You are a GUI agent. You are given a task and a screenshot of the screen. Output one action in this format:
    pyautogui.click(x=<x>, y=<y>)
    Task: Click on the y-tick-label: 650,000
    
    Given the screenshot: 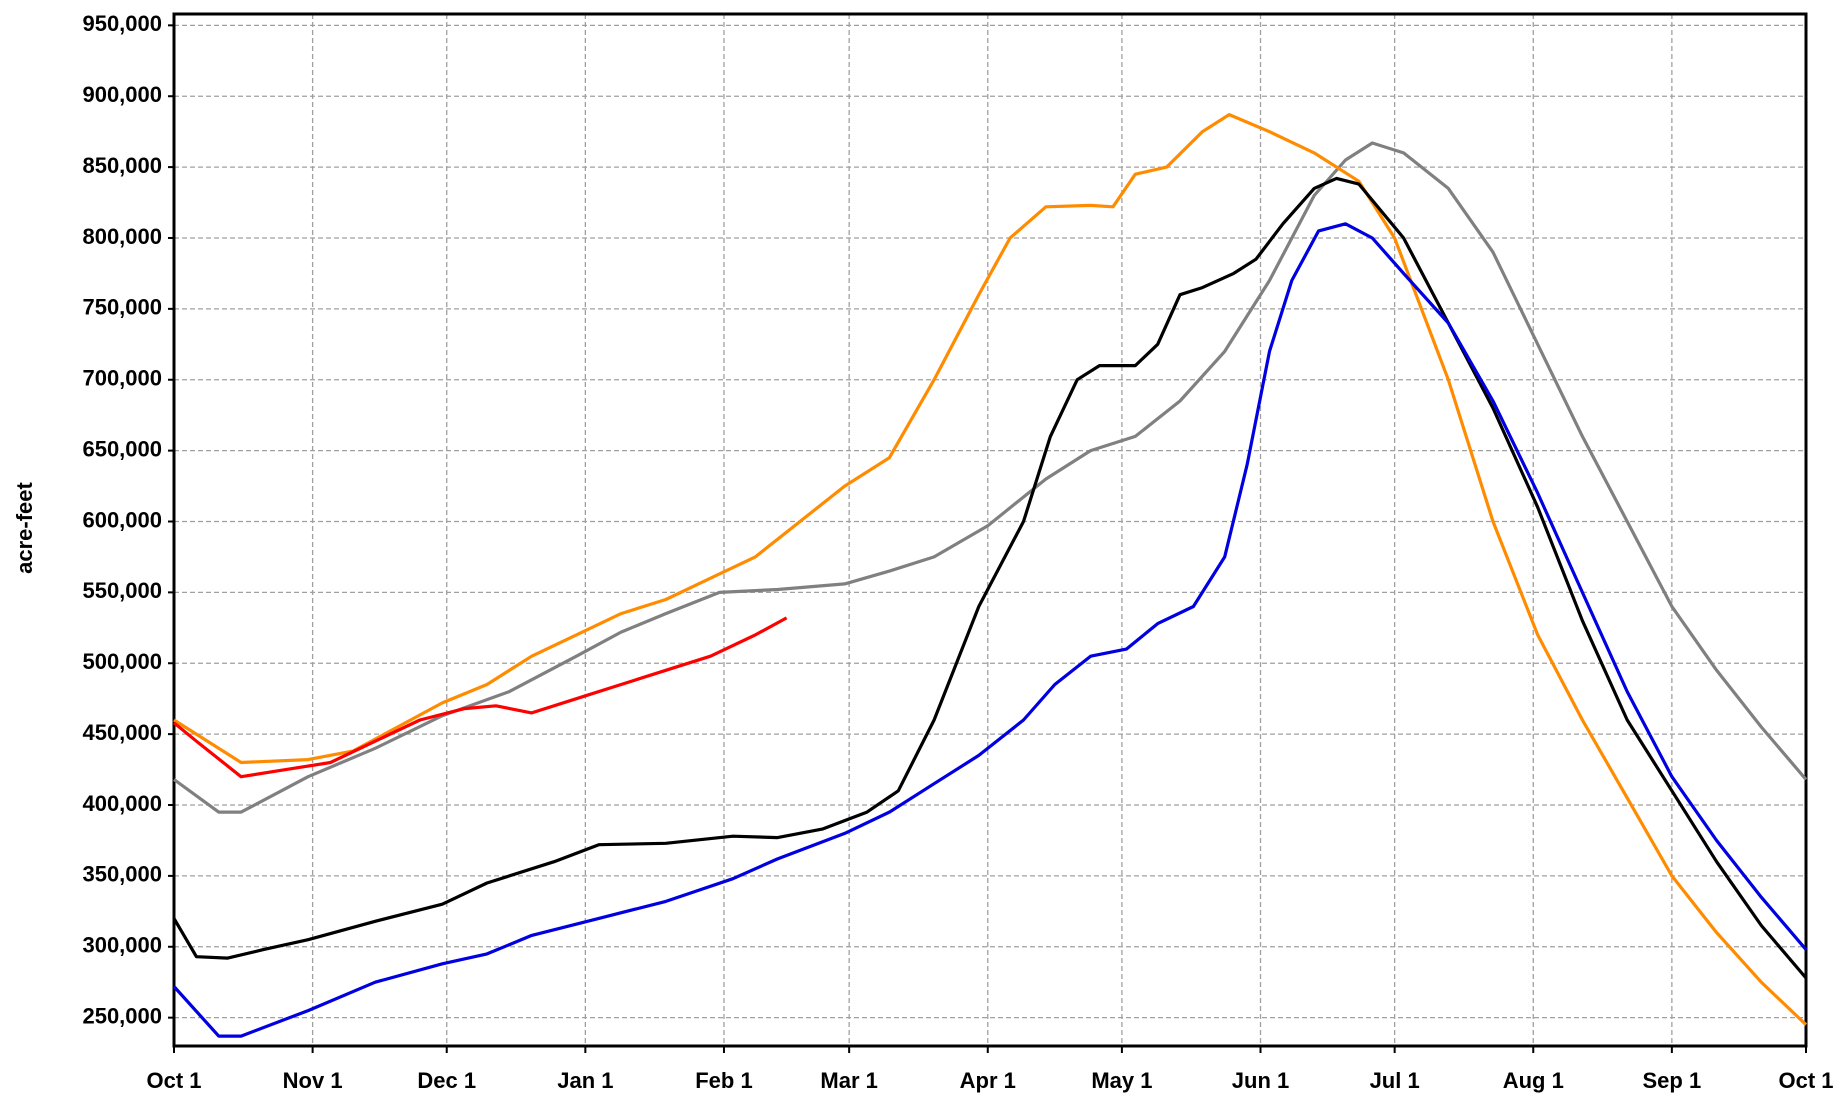 What is the action you would take?
    pyautogui.click(x=122, y=448)
    